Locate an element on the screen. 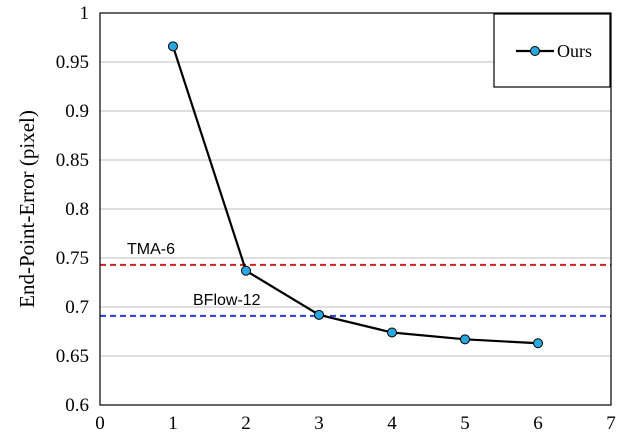 The width and height of the screenshot is (635, 441). reference-line-label: TMA-6 is located at coordinates (151, 249).